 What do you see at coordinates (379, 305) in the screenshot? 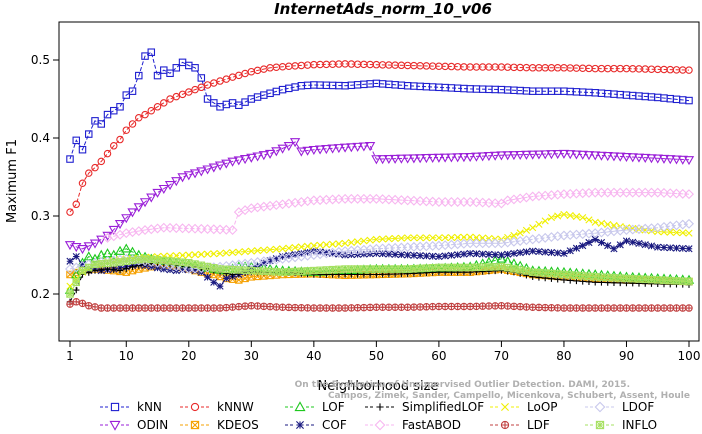
I see `series-ldf` at bounding box center [379, 305].